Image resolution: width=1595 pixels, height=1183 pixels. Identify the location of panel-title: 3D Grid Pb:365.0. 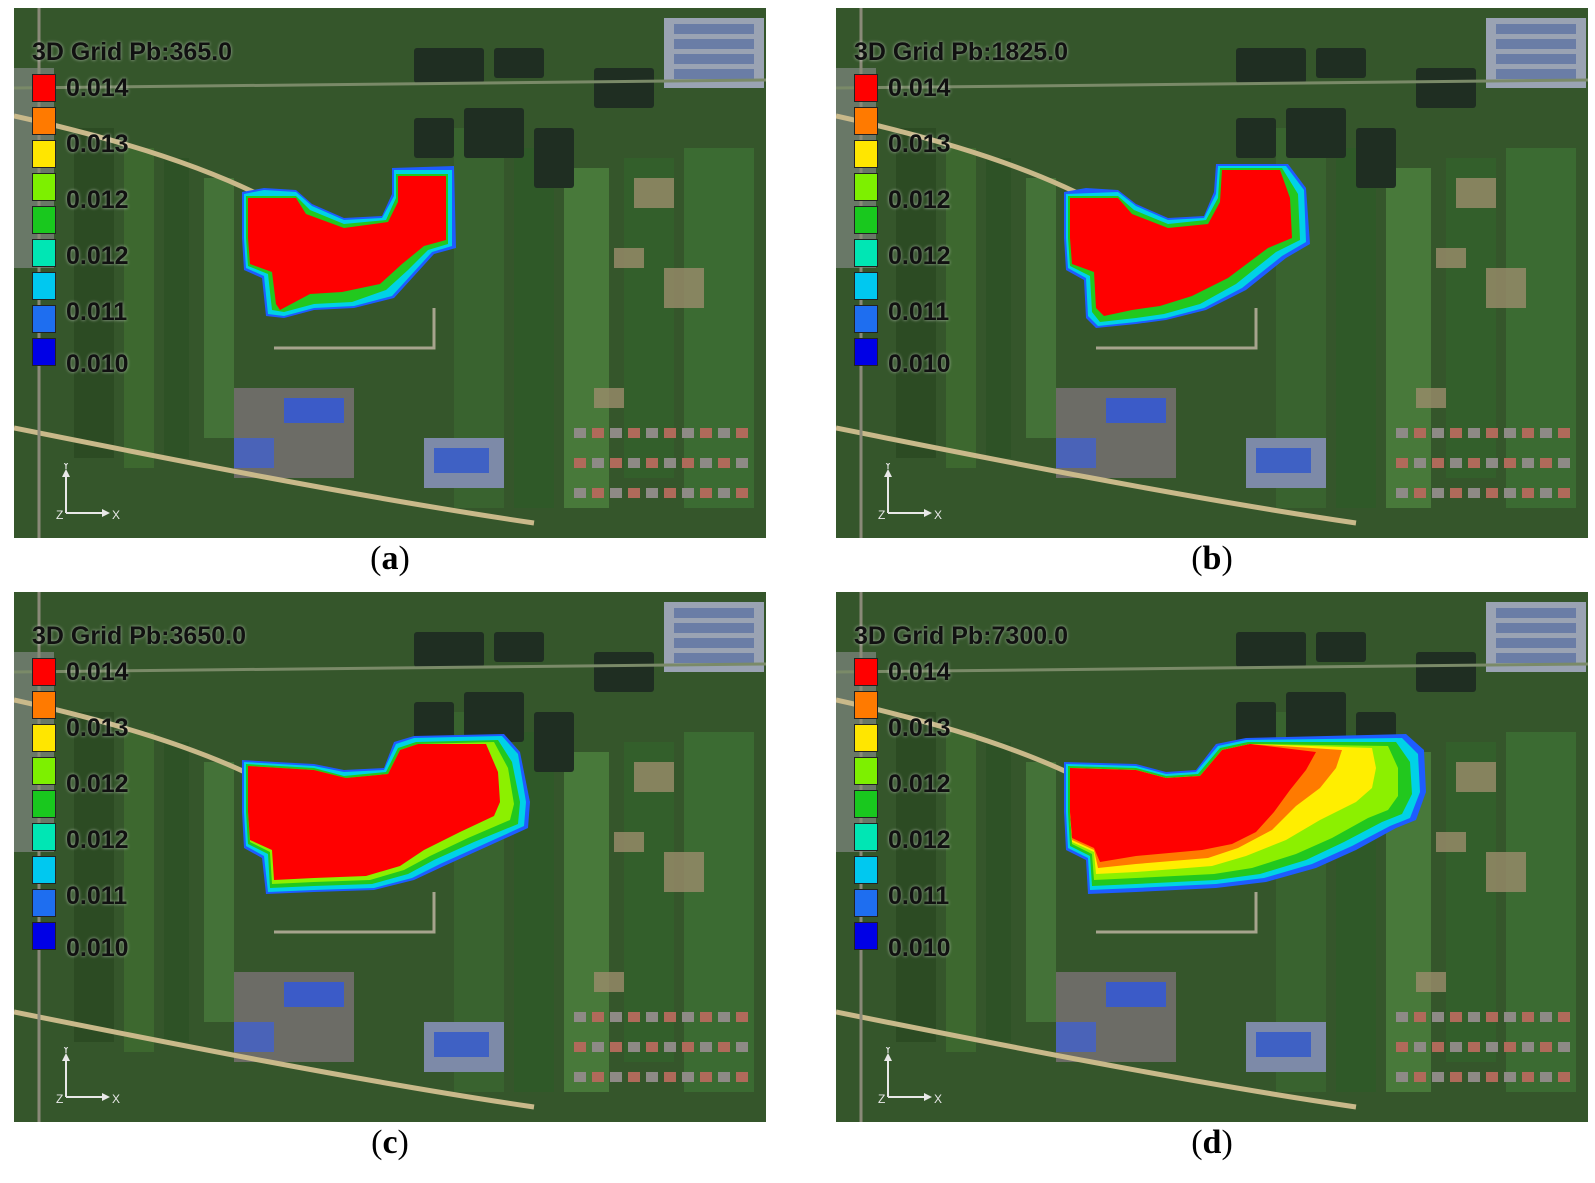
(132, 52).